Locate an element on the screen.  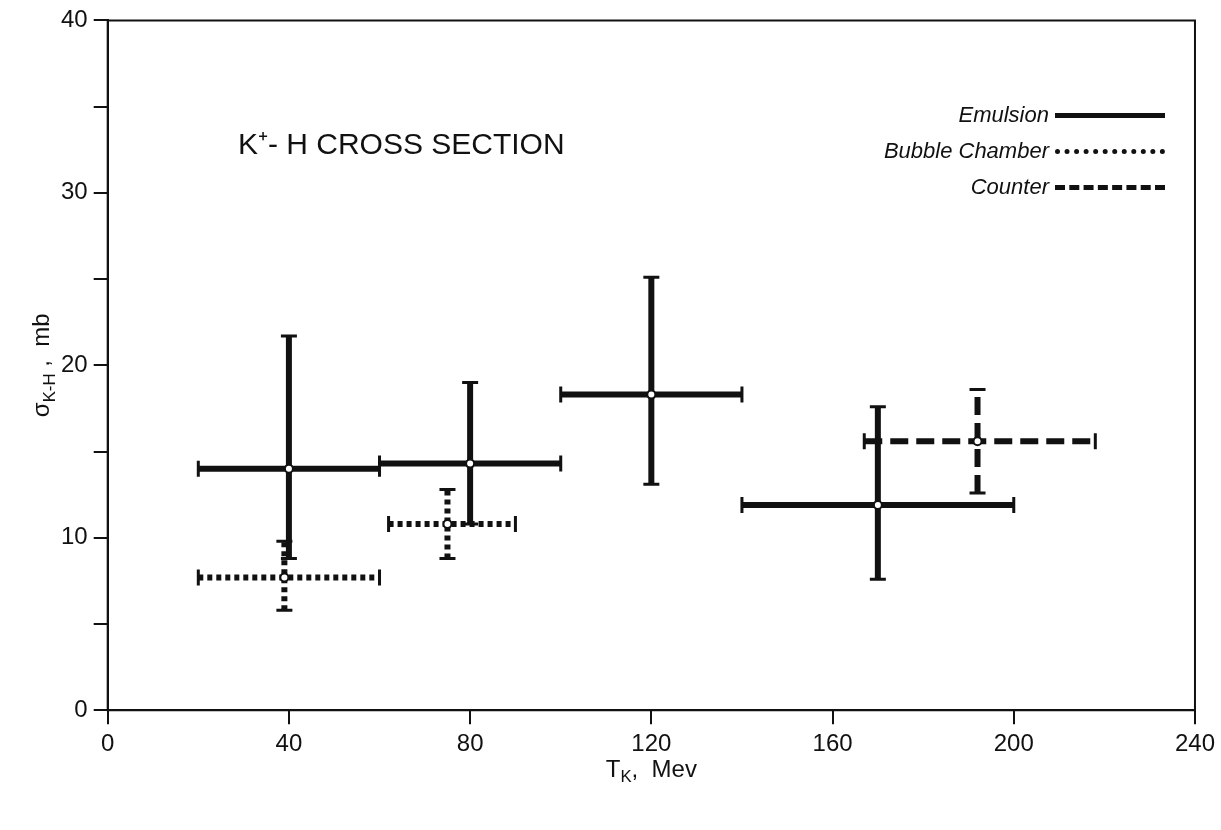
y-tick-label: 30 is located at coordinates (74, 191).